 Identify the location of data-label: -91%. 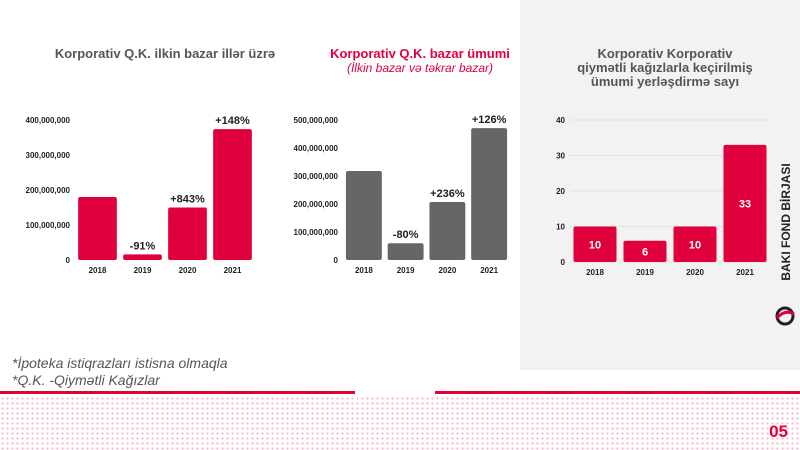
(143, 246).